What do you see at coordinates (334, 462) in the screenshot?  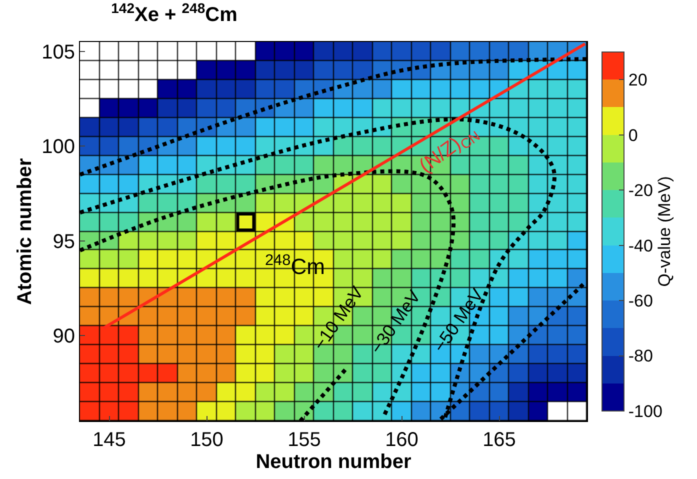 I see `x-axis-title: Neutron number` at bounding box center [334, 462].